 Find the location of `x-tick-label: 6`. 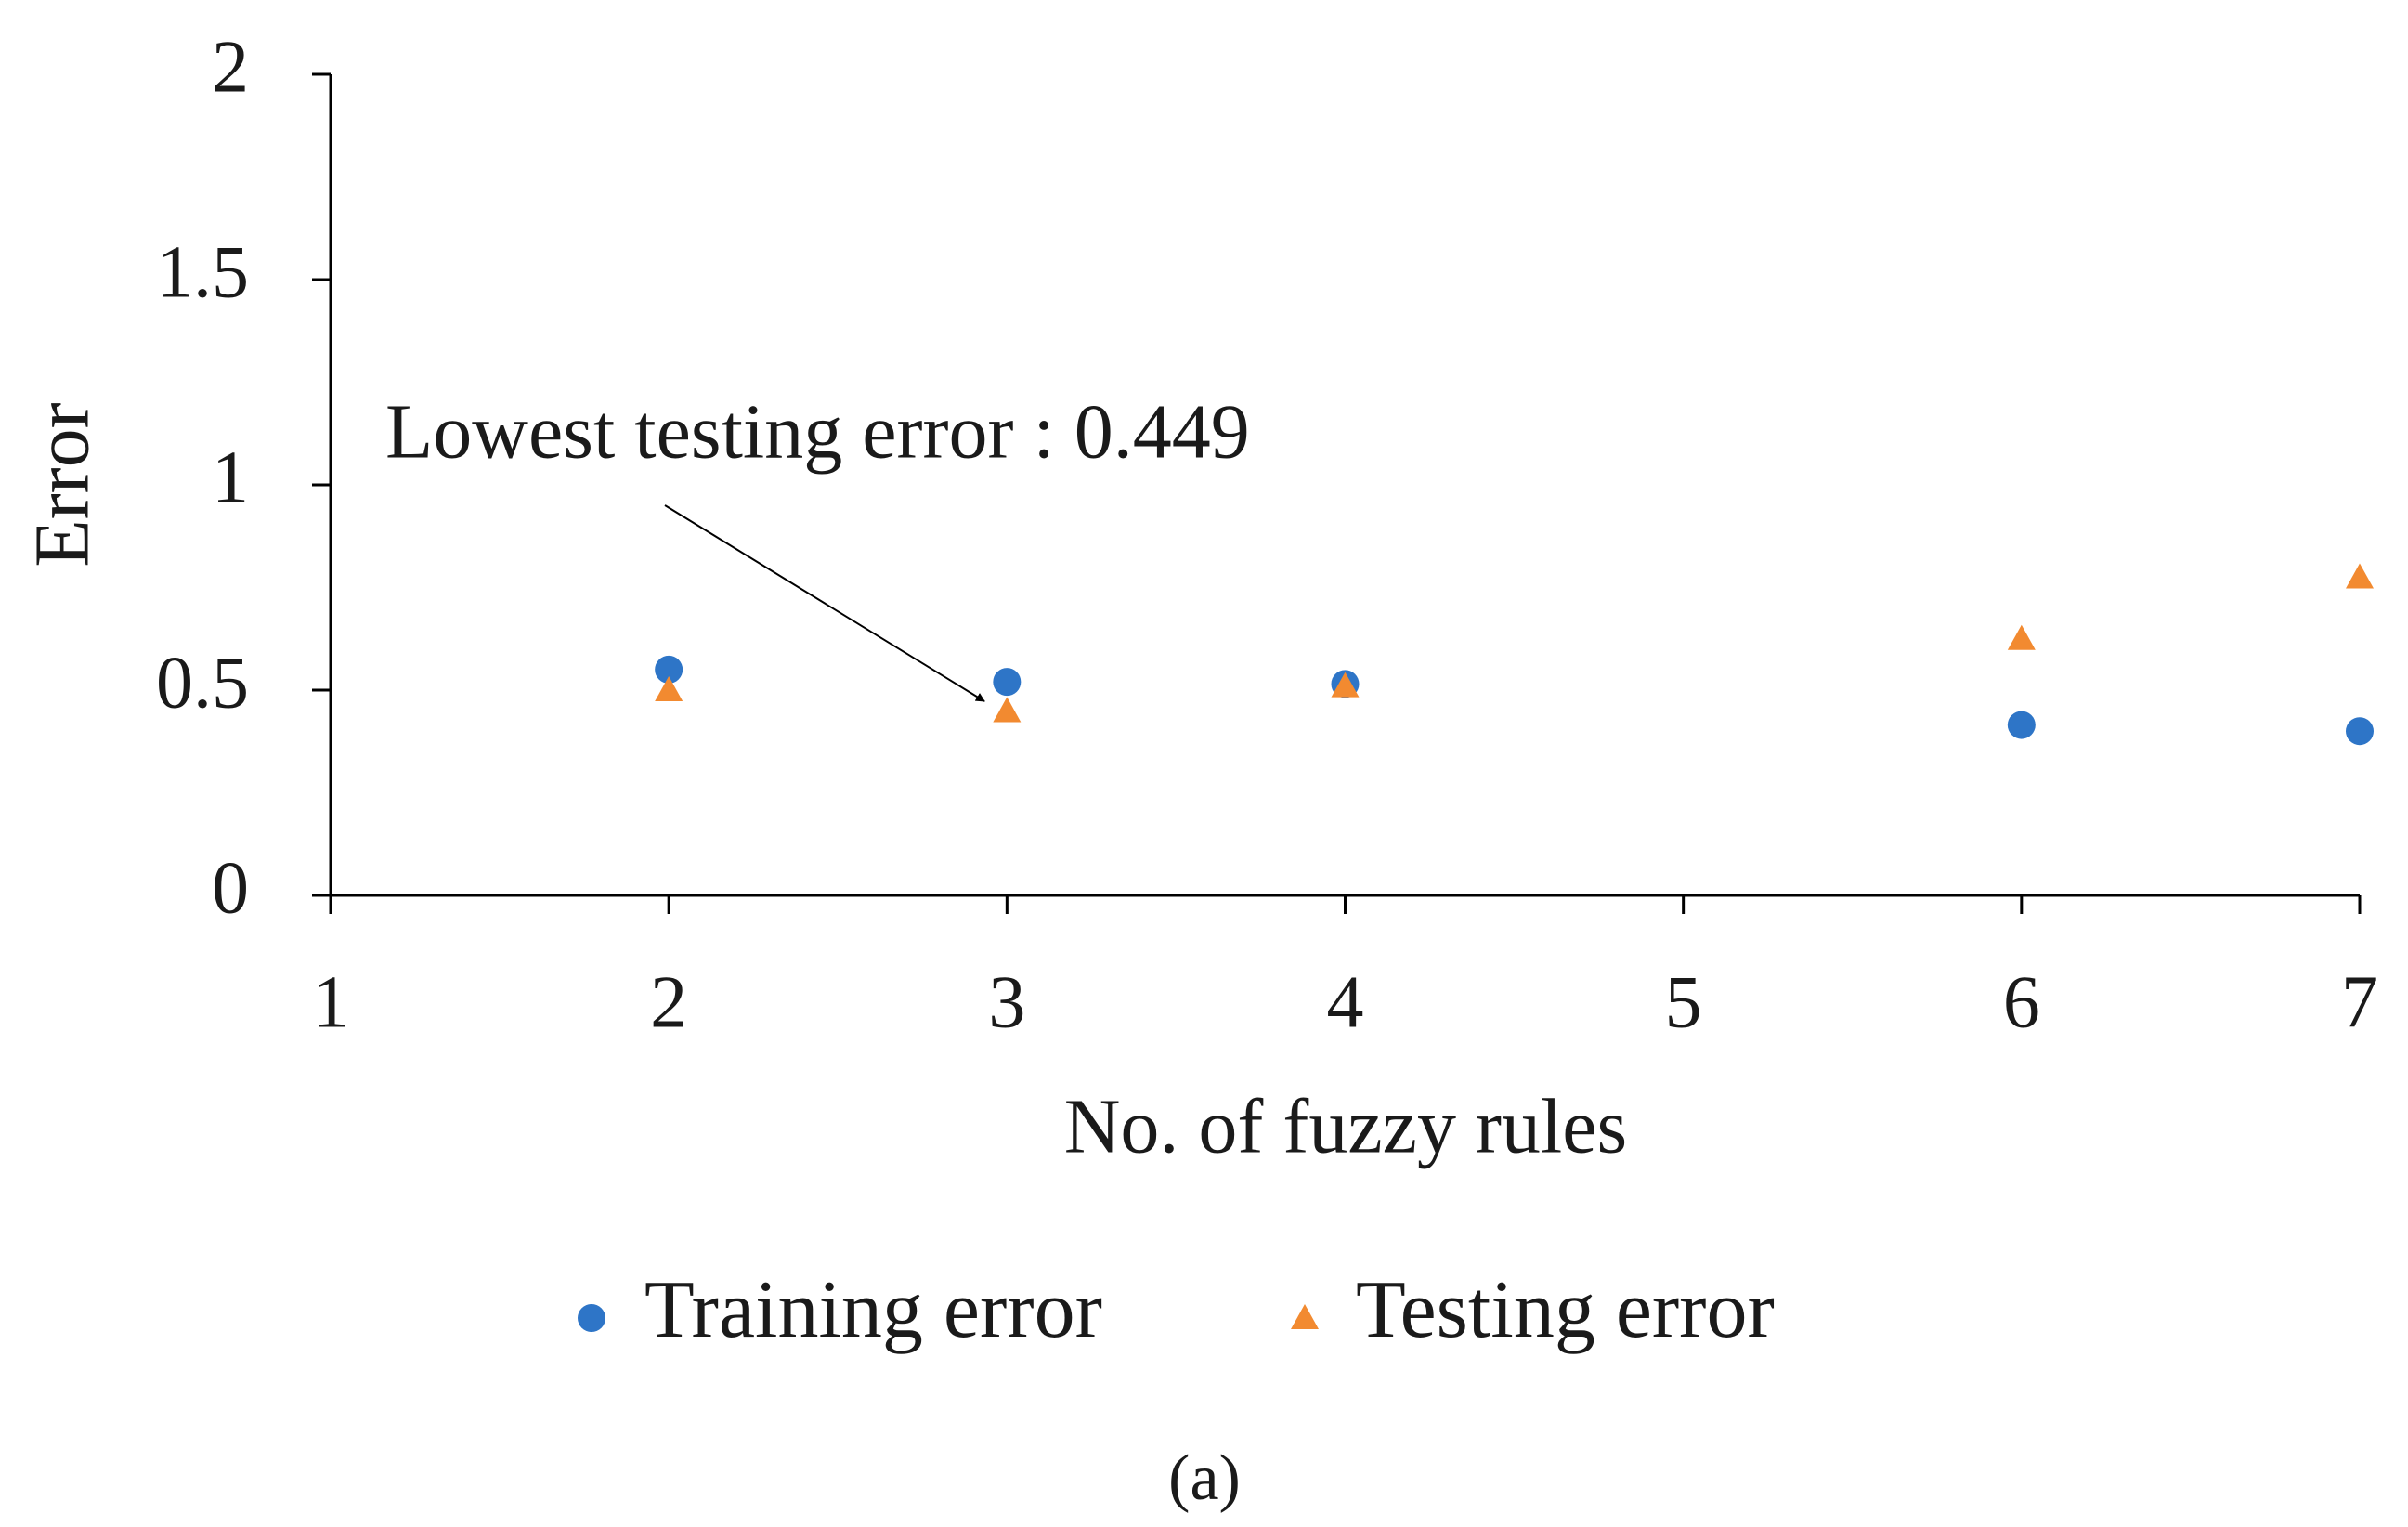

x-tick-label: 6 is located at coordinates (2022, 1002).